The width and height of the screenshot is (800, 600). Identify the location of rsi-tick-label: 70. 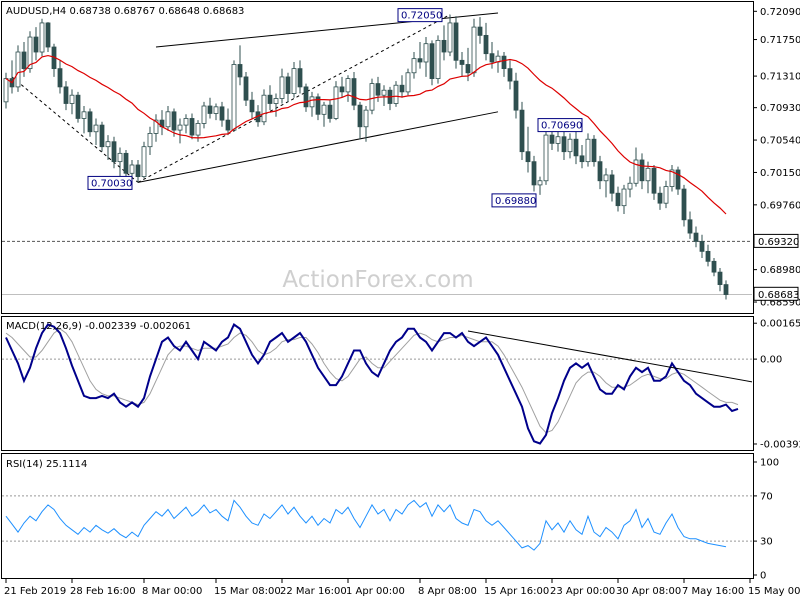
(766, 496).